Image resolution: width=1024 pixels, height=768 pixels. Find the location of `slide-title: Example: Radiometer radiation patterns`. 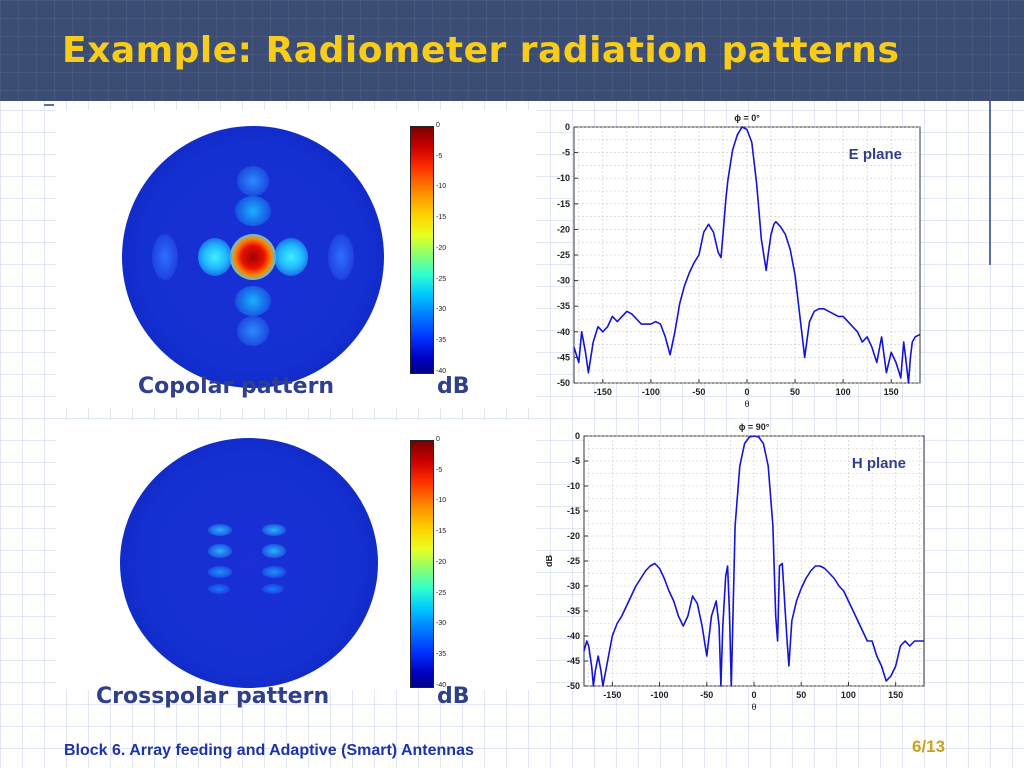

slide-title: Example: Radiometer radiation patterns is located at coordinates (481, 50).